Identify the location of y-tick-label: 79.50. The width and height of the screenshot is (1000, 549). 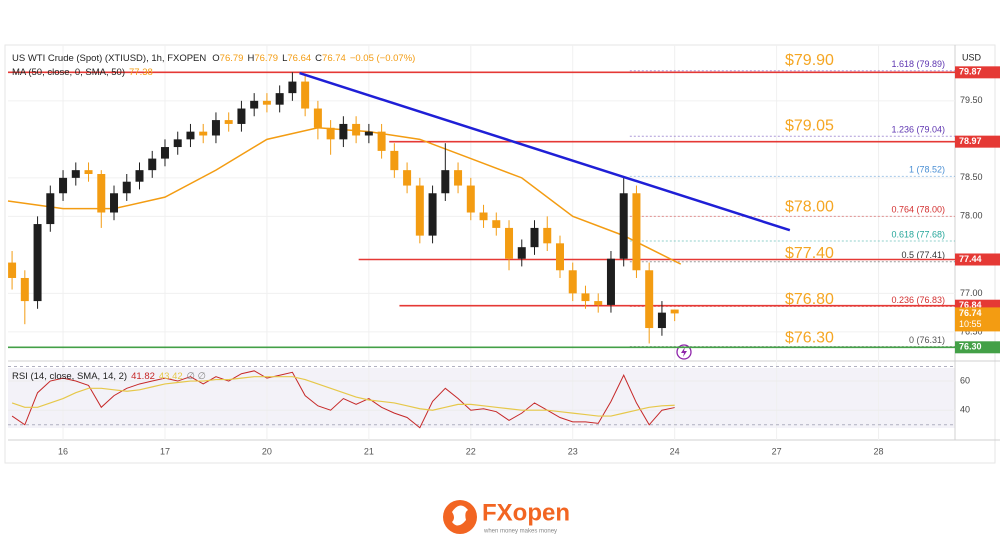
(971, 100).